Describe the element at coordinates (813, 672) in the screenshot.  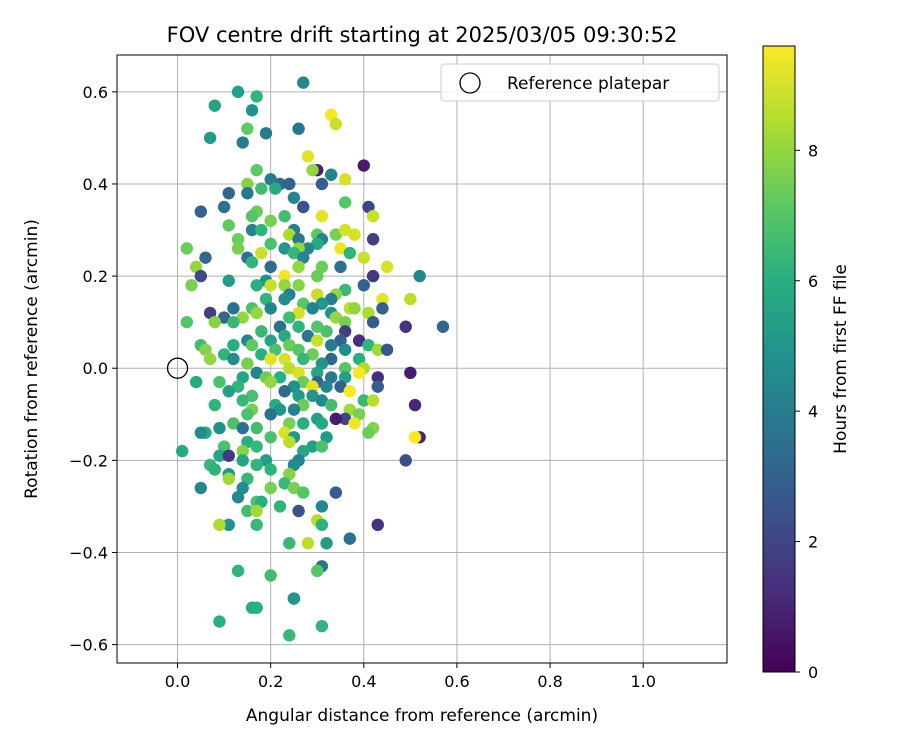
I see `colorbar-tick-label: 0` at that location.